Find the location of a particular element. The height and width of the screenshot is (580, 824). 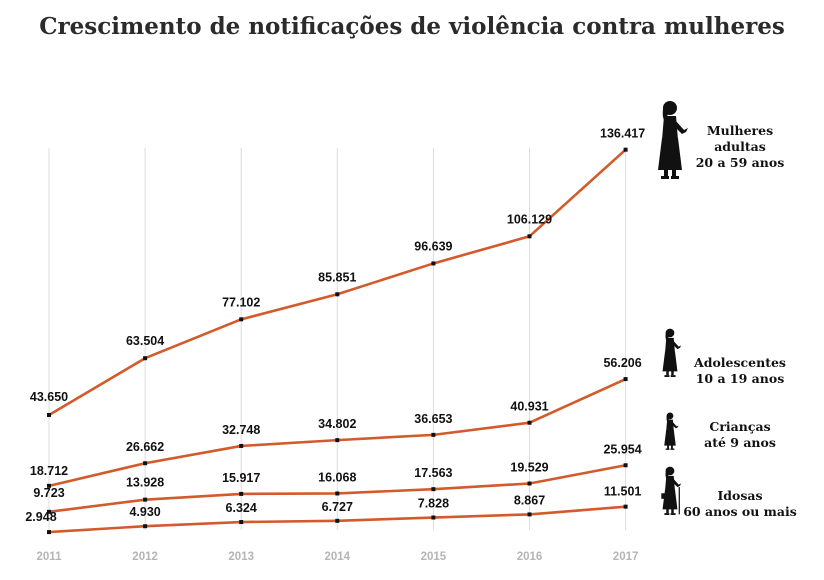

data-label: 56.206 is located at coordinates (622, 363).